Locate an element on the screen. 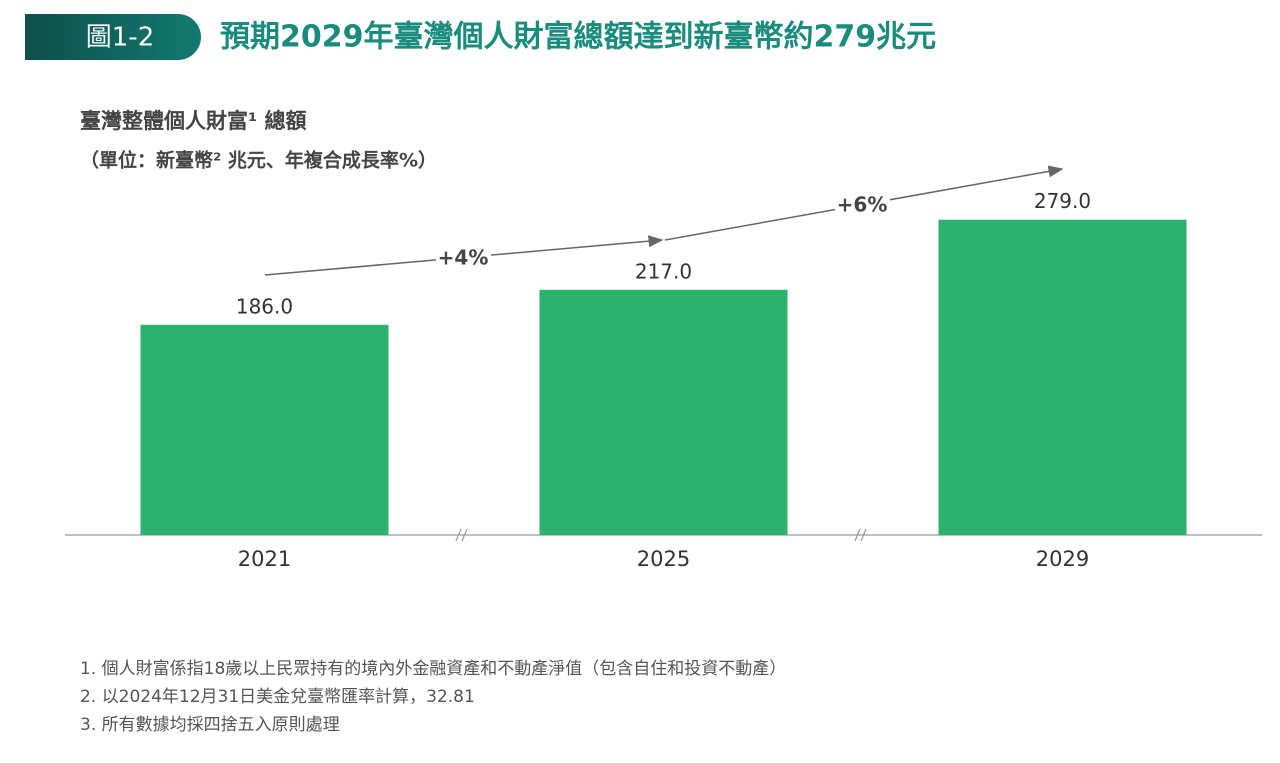  value-label: 186.0 is located at coordinates (264, 306).